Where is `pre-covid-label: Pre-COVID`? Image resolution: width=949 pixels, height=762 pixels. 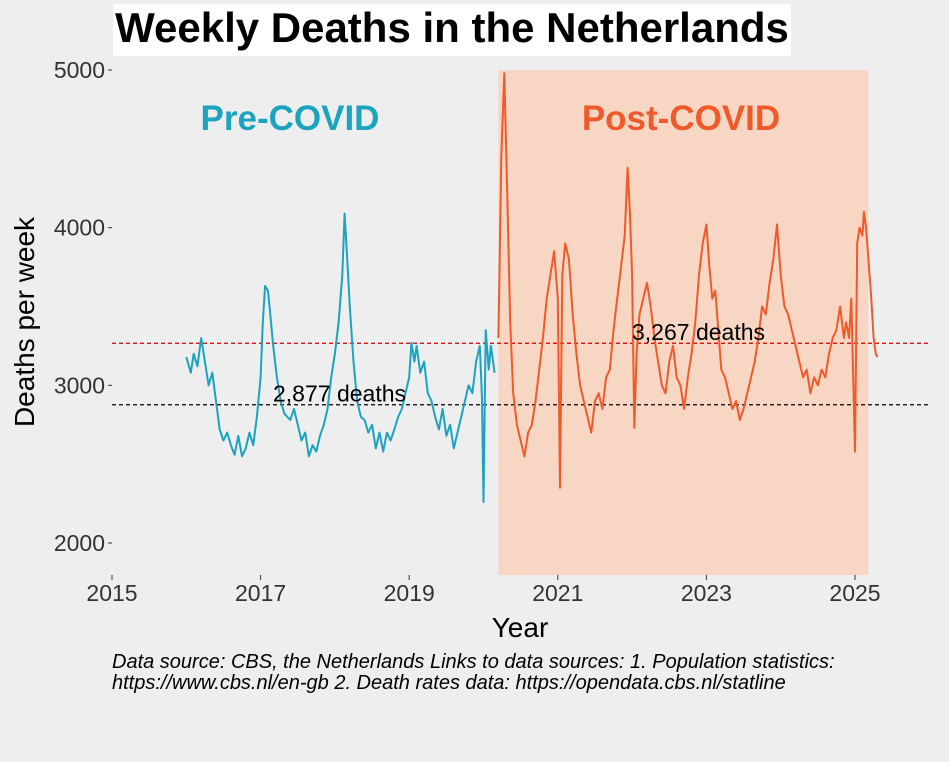 pre-covid-label: Pre-COVID is located at coordinates (290, 118).